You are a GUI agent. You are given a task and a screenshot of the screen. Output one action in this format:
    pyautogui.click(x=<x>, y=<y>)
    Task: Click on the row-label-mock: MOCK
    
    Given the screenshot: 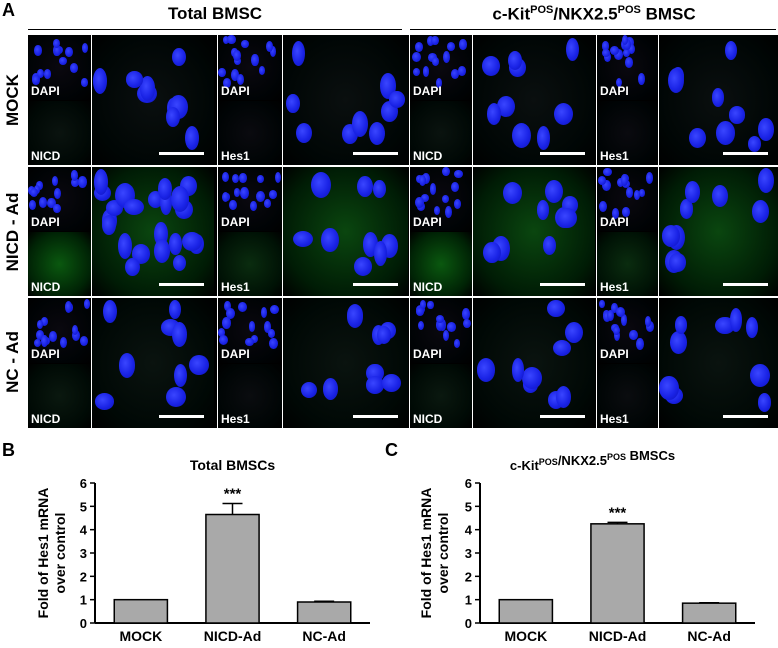 What is the action you would take?
    pyautogui.click(x=12, y=100)
    